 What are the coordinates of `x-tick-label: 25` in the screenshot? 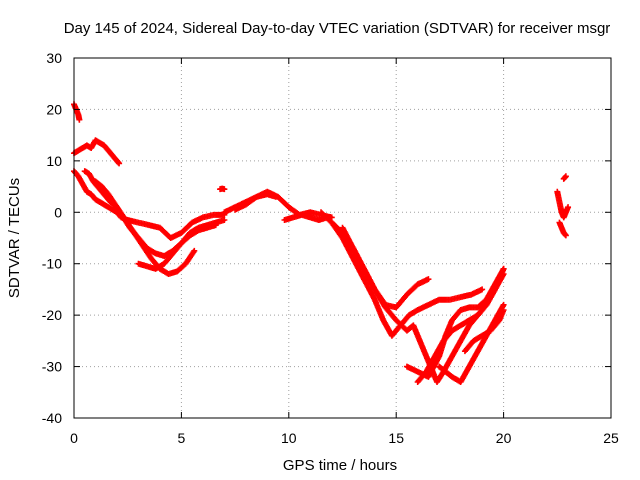 It's located at (611, 438).